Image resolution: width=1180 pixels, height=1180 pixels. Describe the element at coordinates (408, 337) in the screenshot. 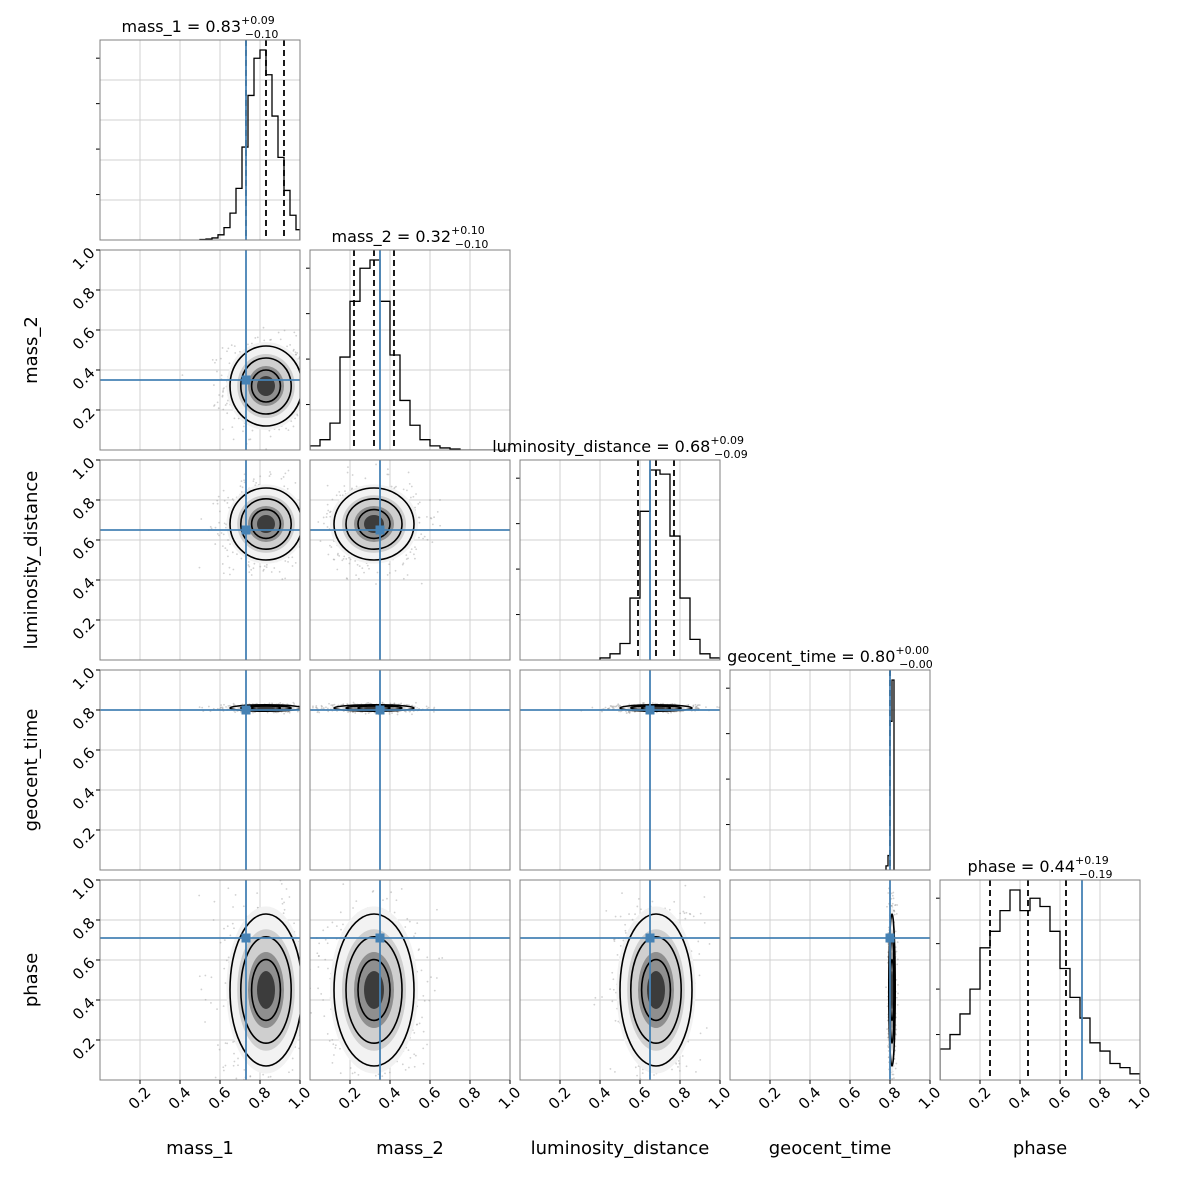

I see `panel-mass_2-vs-mass_2: mass_2 = 0.32+0.10 −0.10` at that location.